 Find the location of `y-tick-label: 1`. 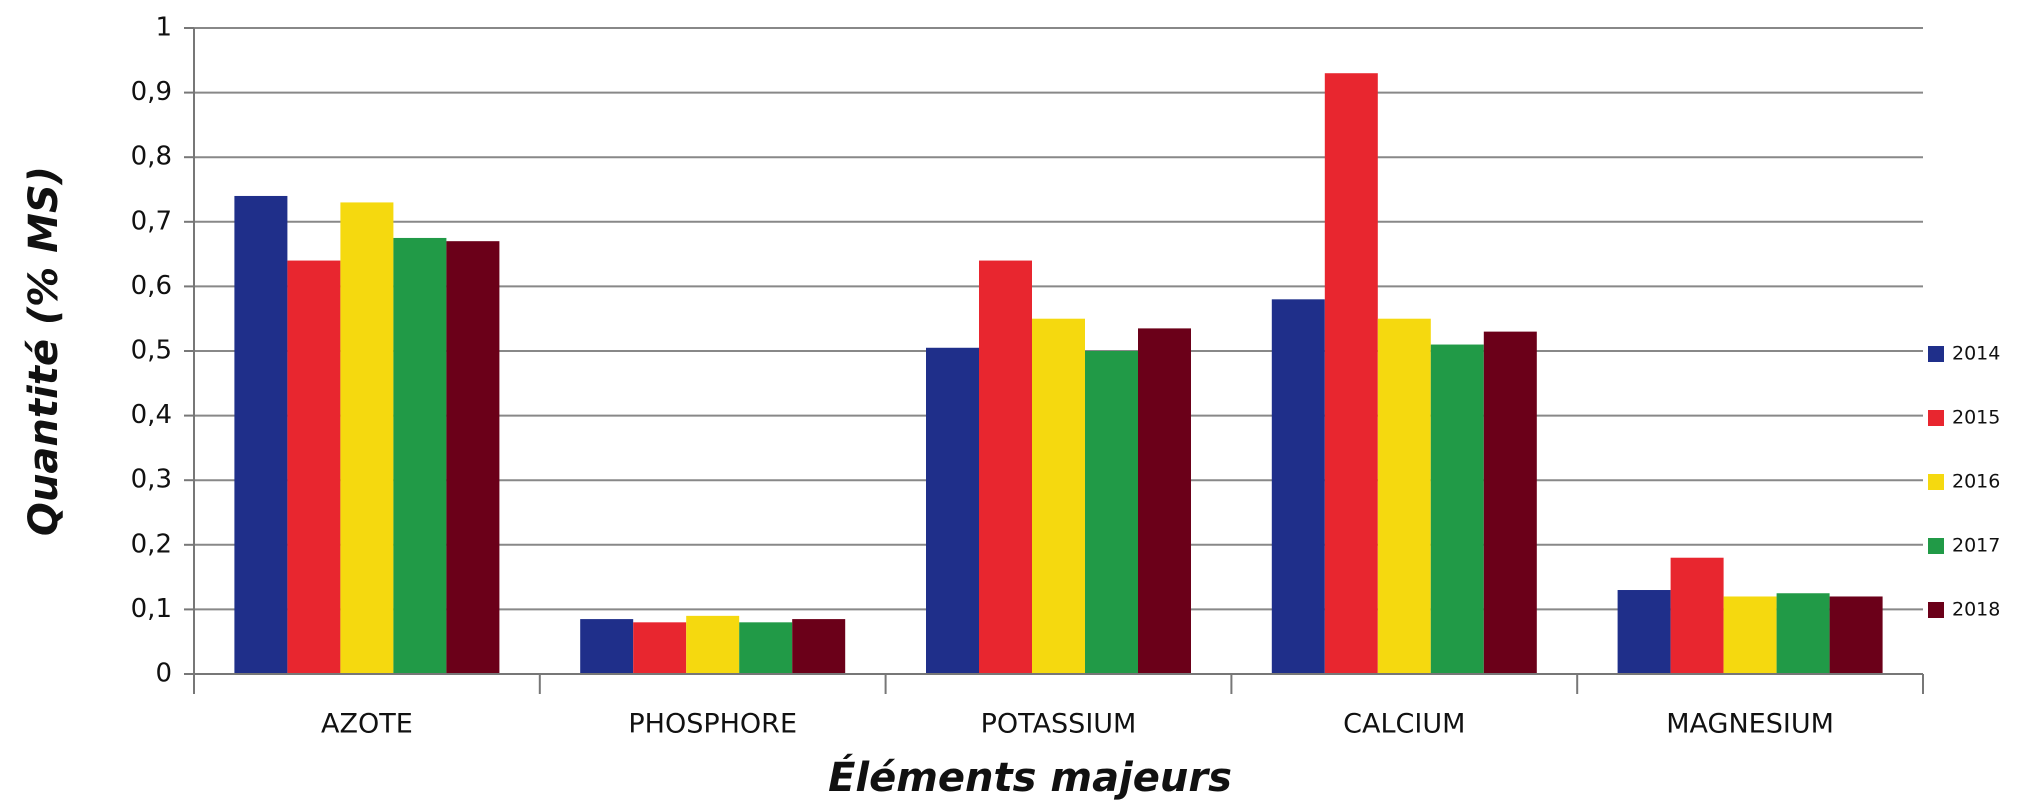

y-tick-label: 1 is located at coordinates (163, 28).